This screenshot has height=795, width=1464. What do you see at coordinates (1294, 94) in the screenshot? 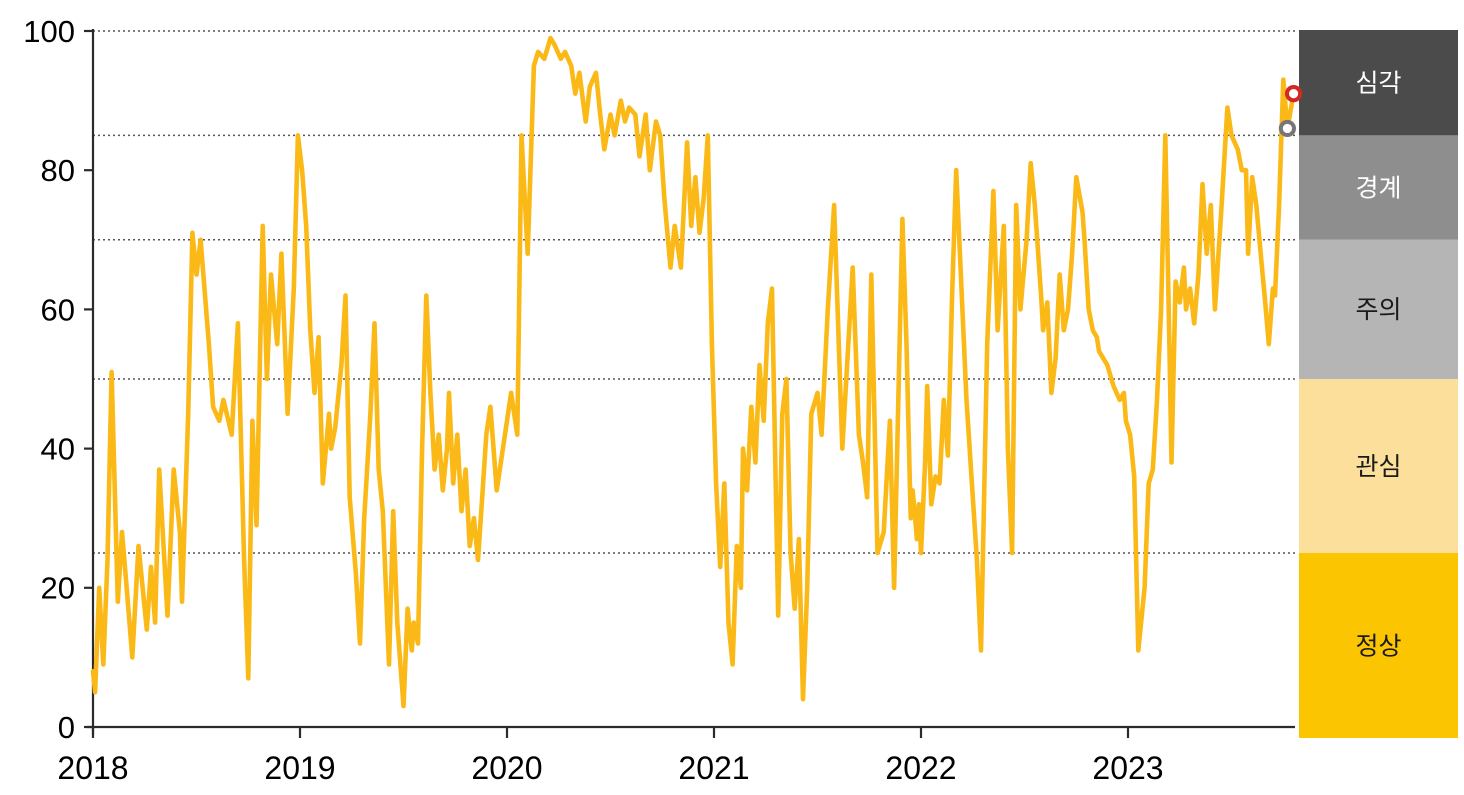
I see `latest-value-marker` at bounding box center [1294, 94].